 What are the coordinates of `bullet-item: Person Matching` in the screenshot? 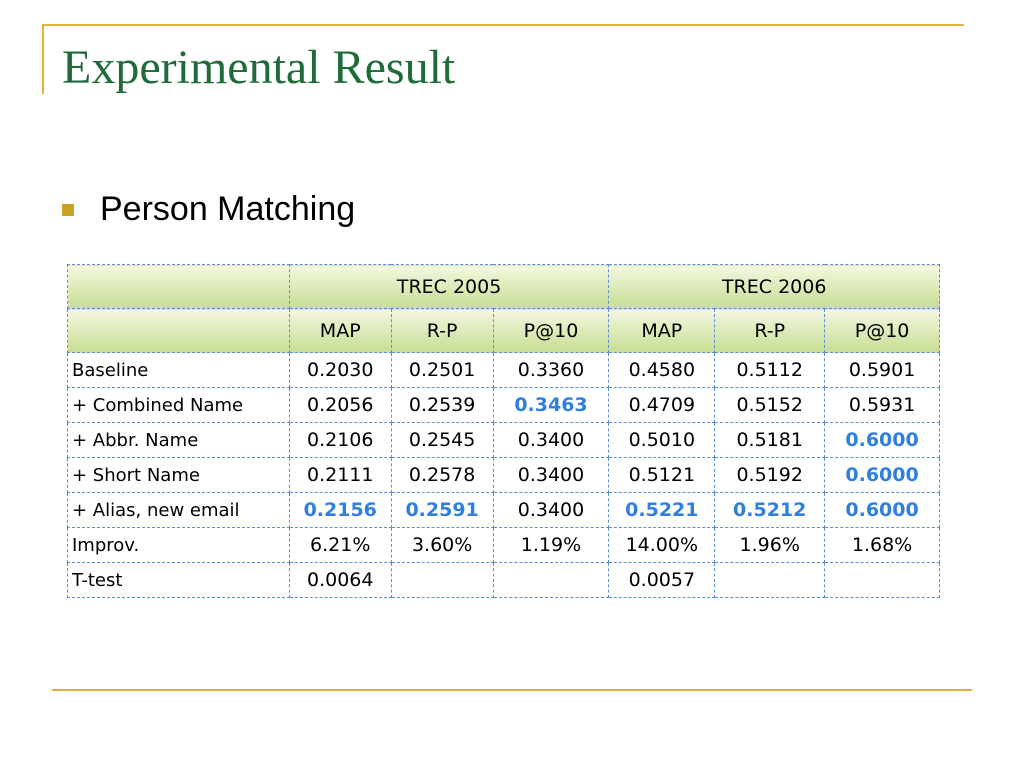 It's located at (208, 209).